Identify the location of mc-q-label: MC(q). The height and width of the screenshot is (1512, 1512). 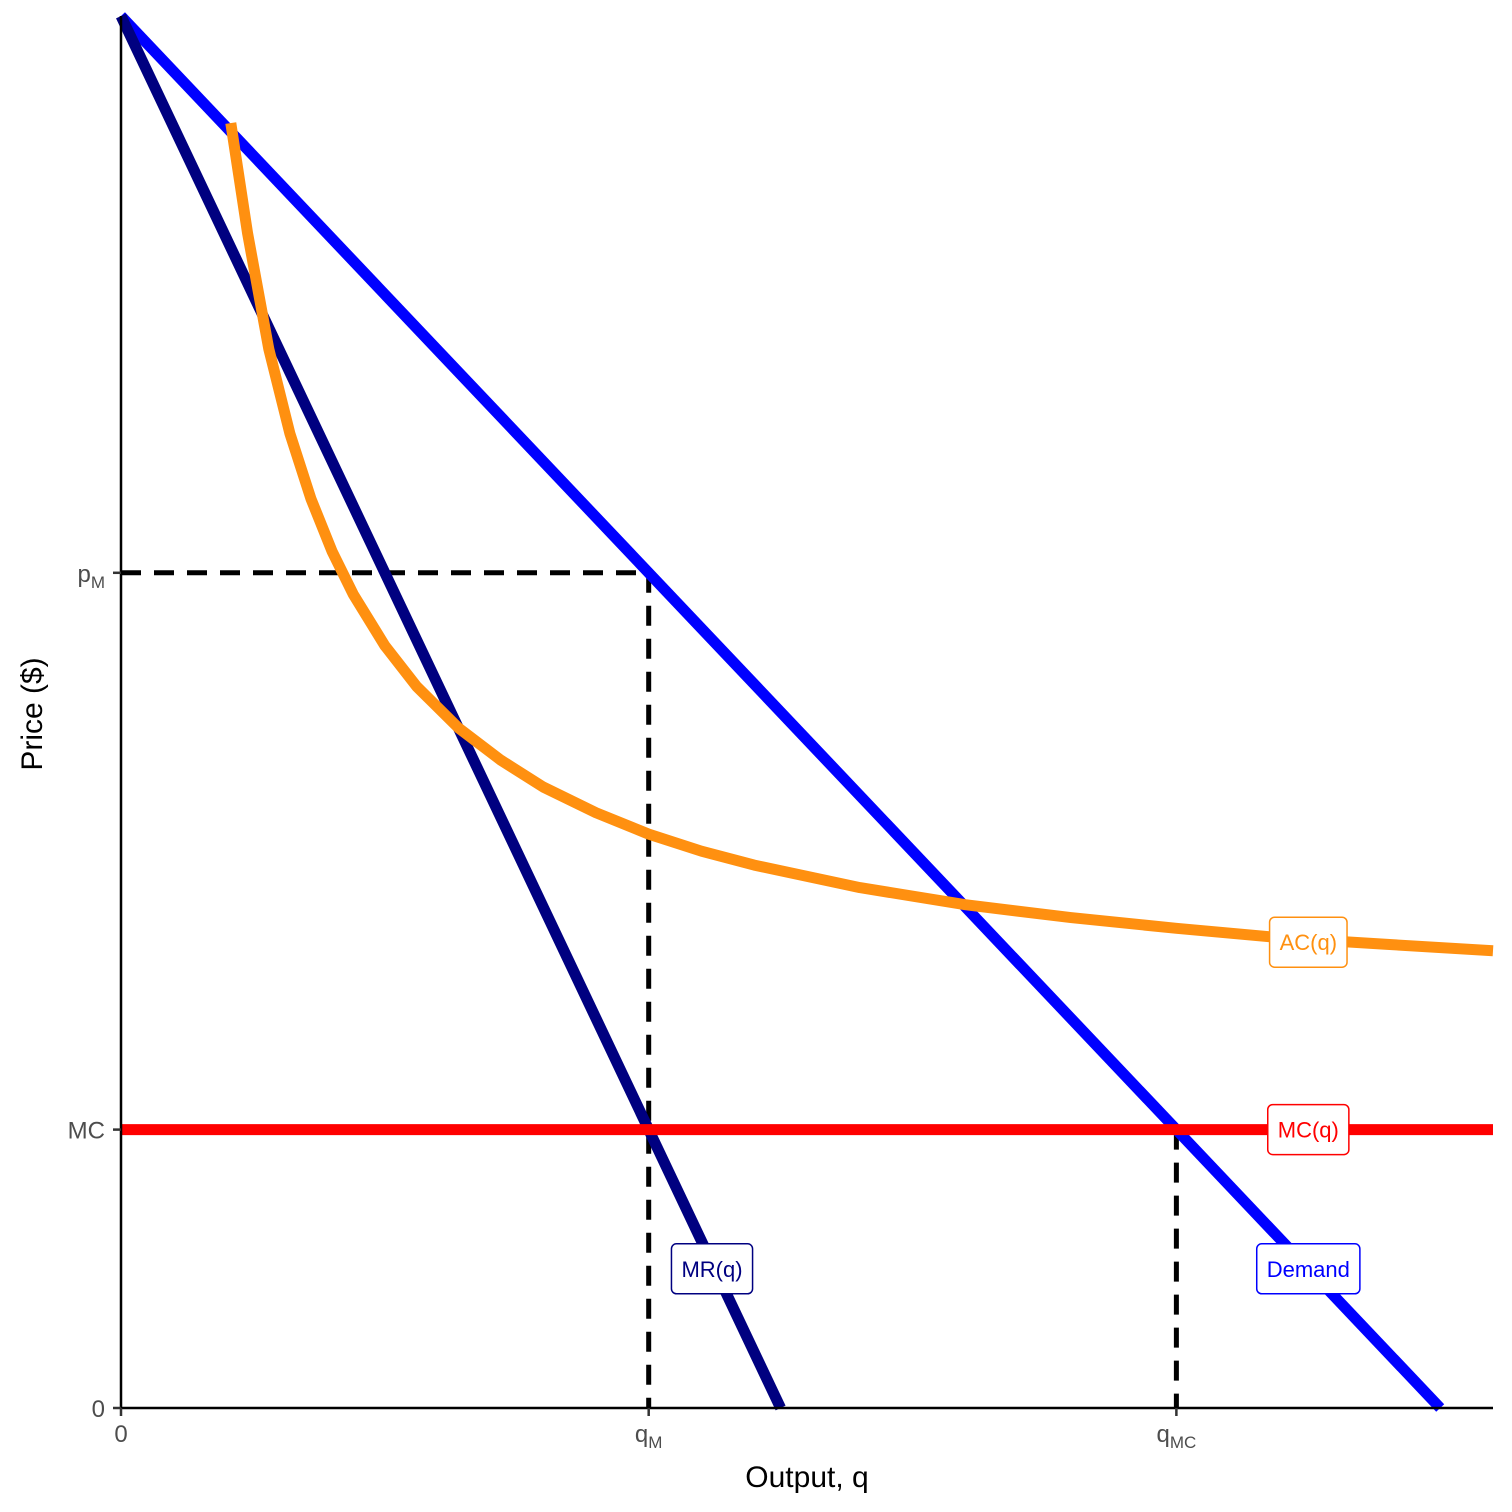
(1308, 1129).